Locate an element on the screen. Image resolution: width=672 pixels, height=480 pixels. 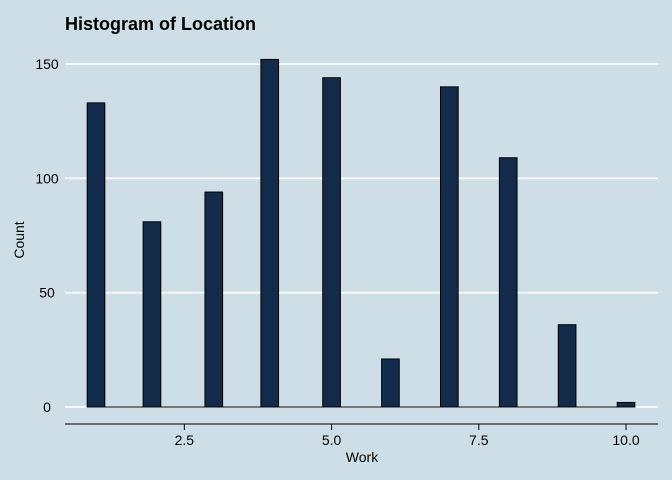
y-tick-label: 100 is located at coordinates (47, 178).